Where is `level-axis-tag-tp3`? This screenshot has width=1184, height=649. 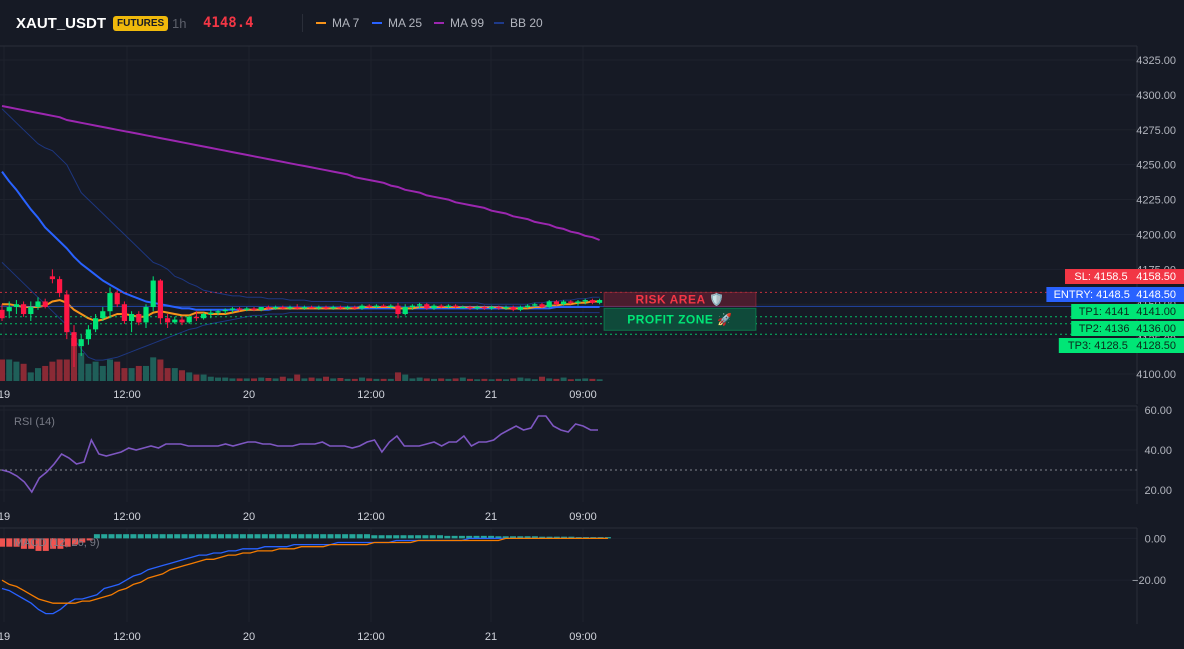 level-axis-tag-tp3 is located at coordinates (1160, 345).